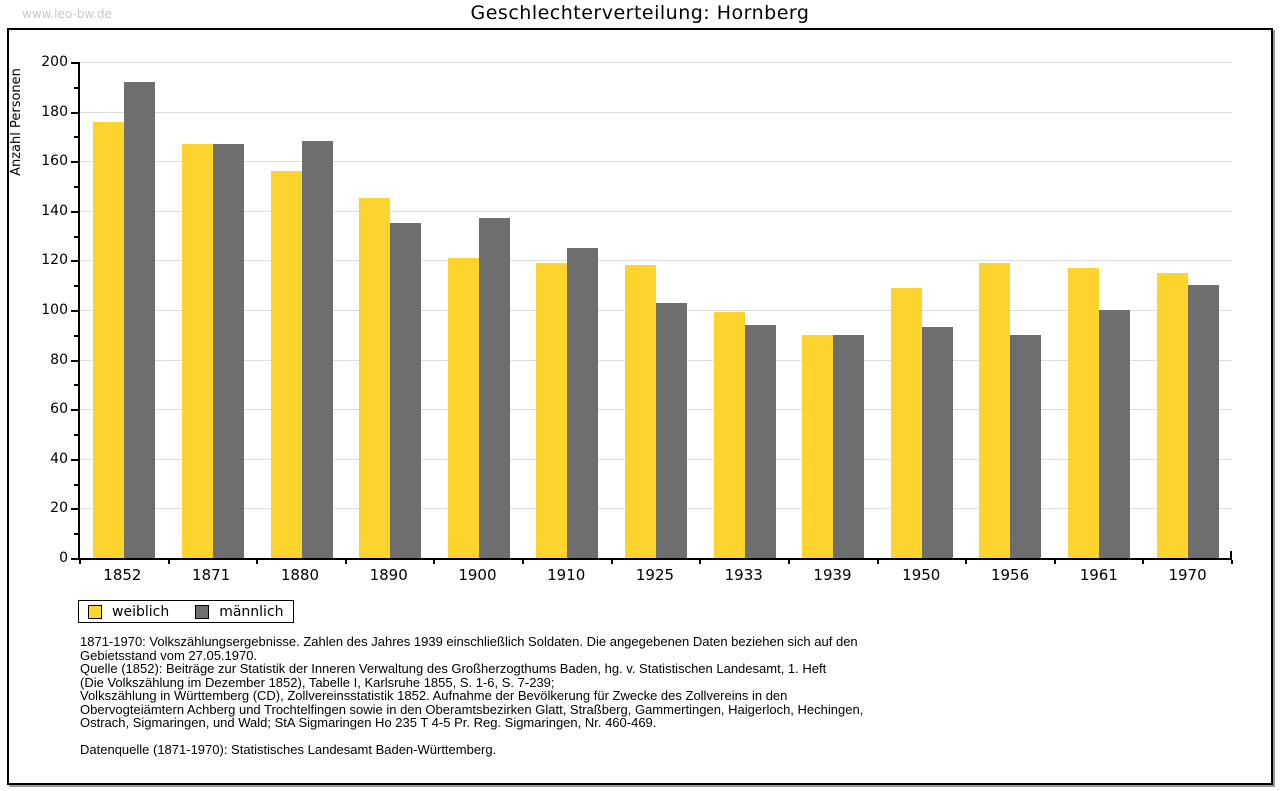 The image size is (1280, 791). I want to click on bar-männlich-1925, so click(671, 430).